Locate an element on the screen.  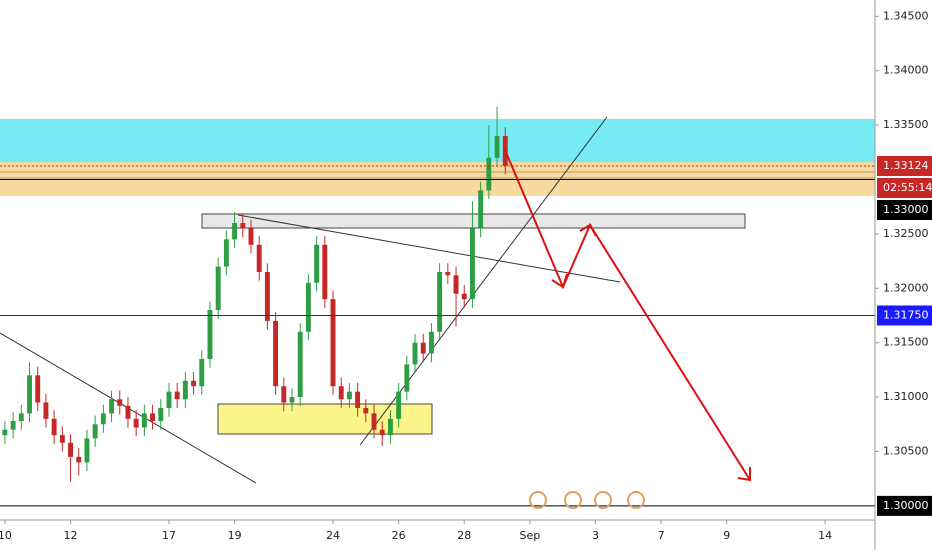
x-tick-label: 7 is located at coordinates (661, 535).